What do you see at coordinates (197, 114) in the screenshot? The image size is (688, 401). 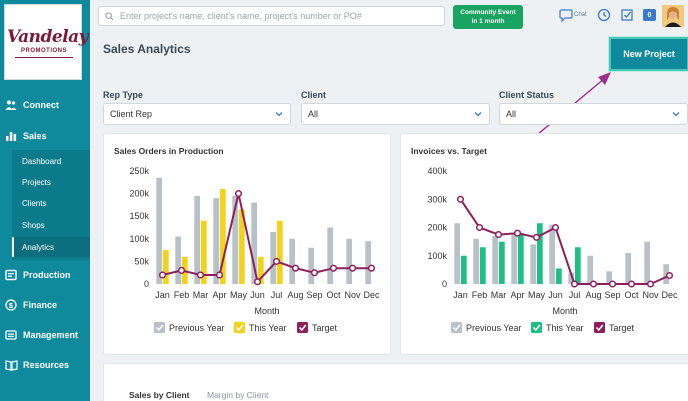 I see `rep-type-select: Client Rep` at bounding box center [197, 114].